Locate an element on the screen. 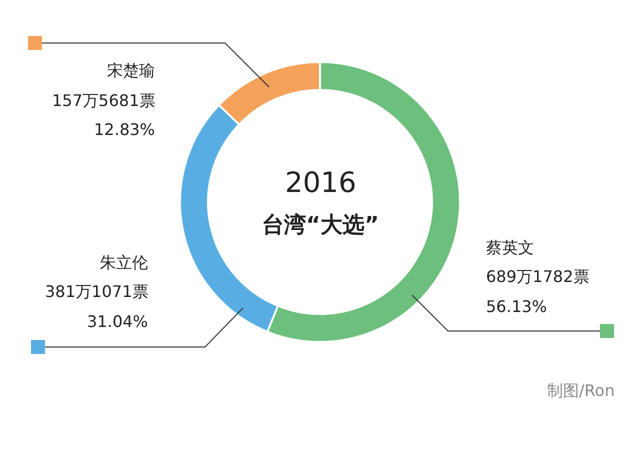  slice-label: 蔡英文 is located at coordinates (510, 247).